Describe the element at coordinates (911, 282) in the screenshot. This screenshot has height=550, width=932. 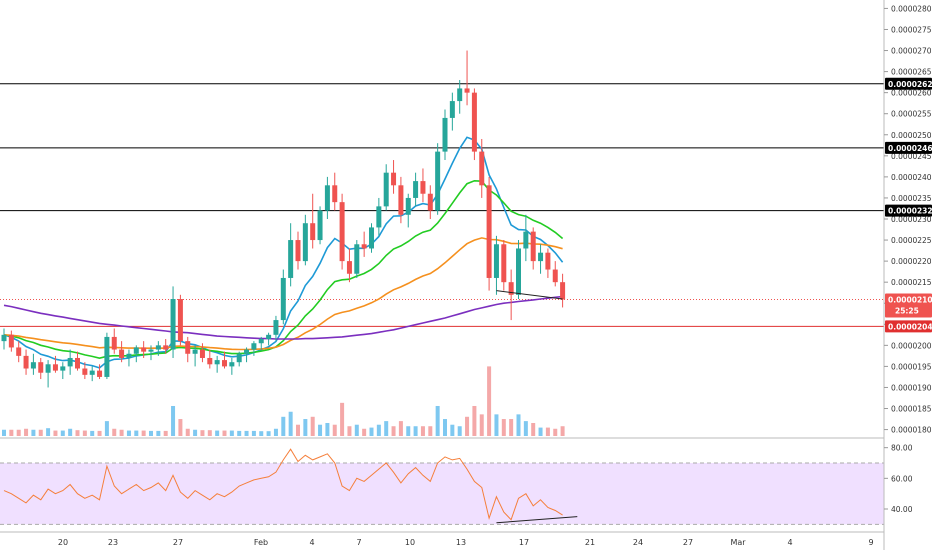
I see `price-tick-label: 0.00002150` at that location.